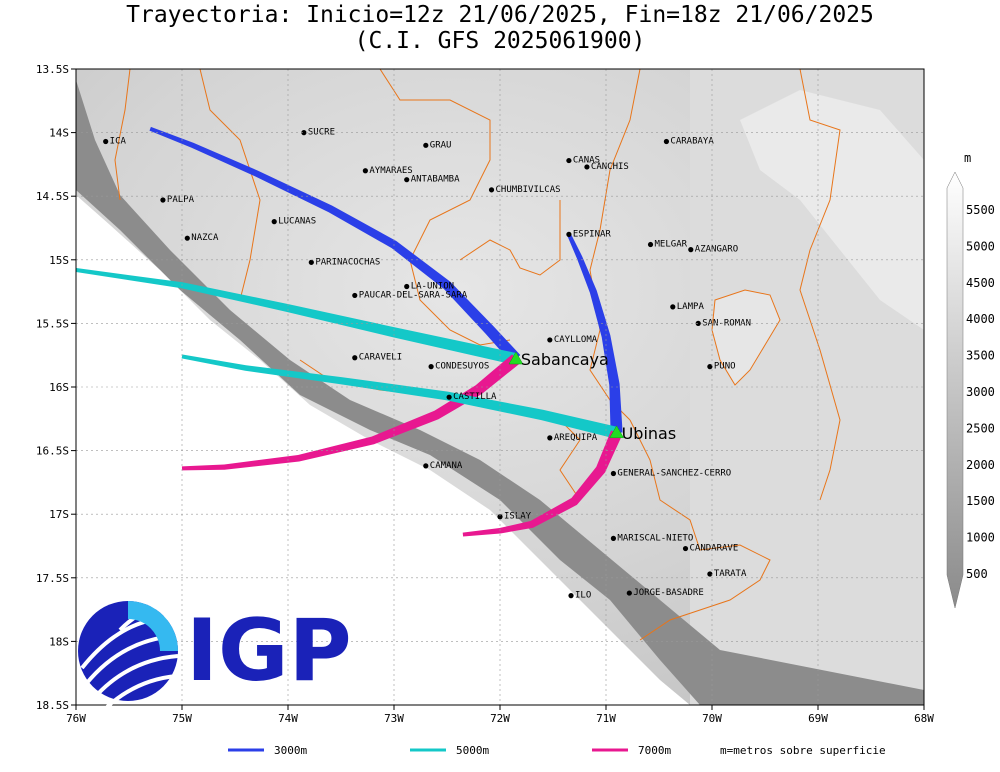  Describe the element at coordinates (76, 718) in the screenshot. I see `x-tick-label: 76W` at that location.